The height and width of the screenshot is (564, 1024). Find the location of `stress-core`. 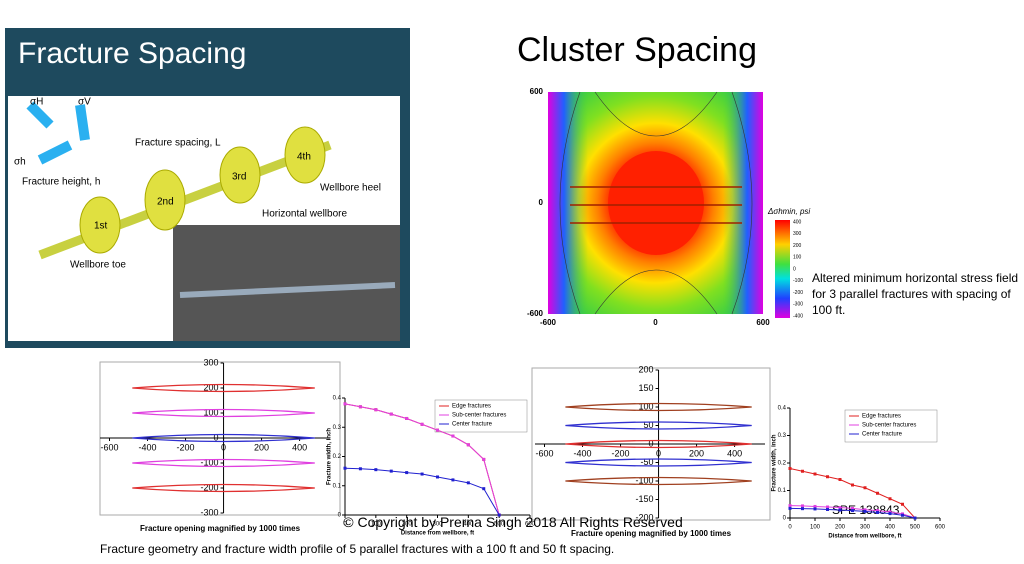

stress-core is located at coordinates (656, 203).